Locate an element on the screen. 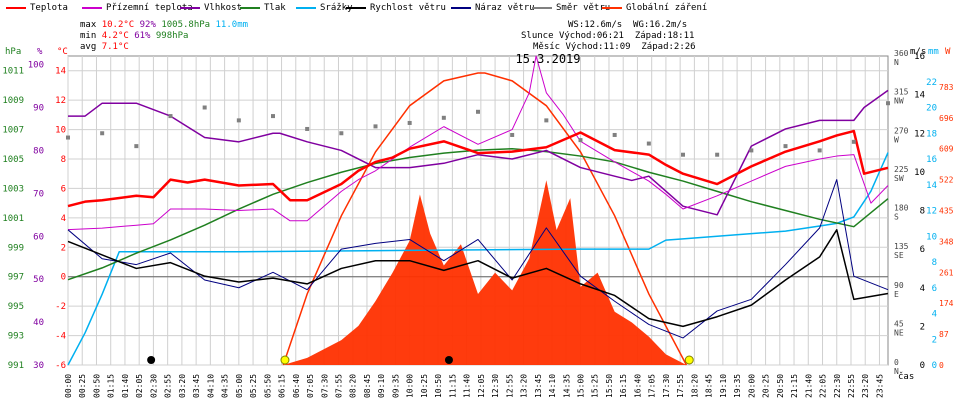 The height and width of the screenshot is (400, 966). tick-label-radiation: 0 is located at coordinates (941, 365).